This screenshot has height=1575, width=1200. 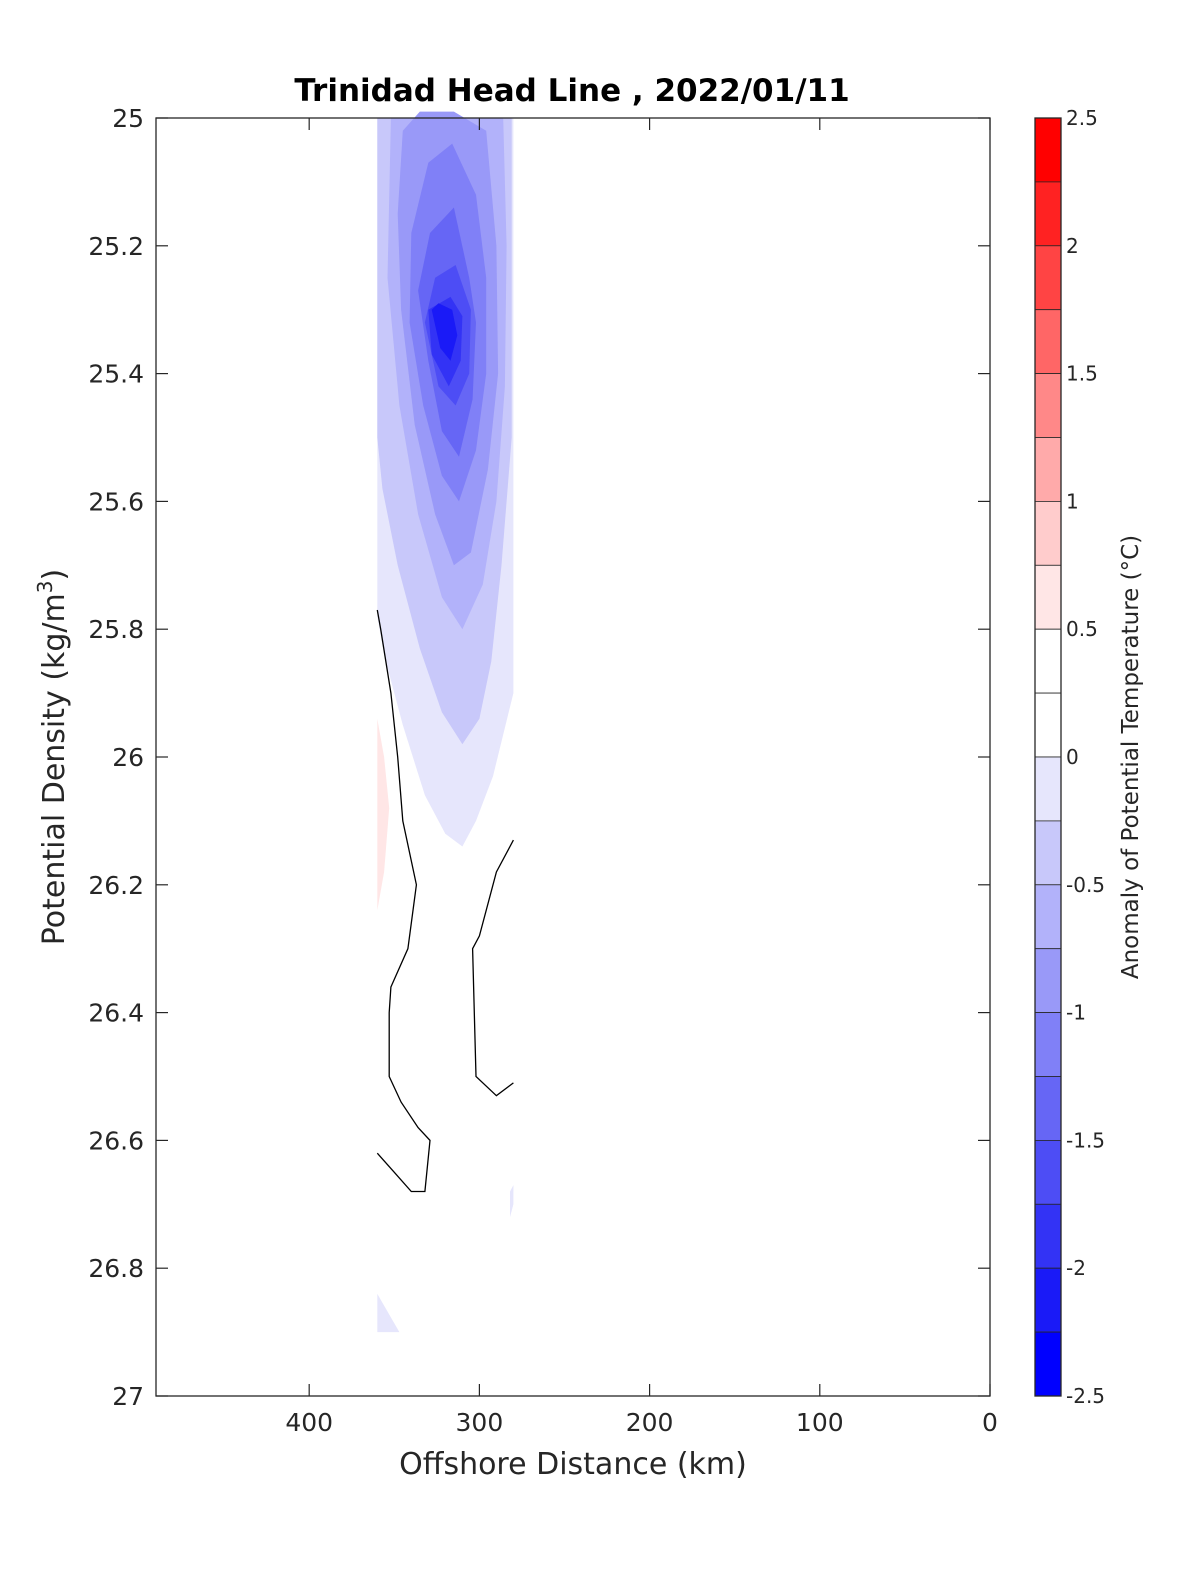 I want to click on y-axis-title: Potential Density (kg/m3), so click(x=52, y=757).